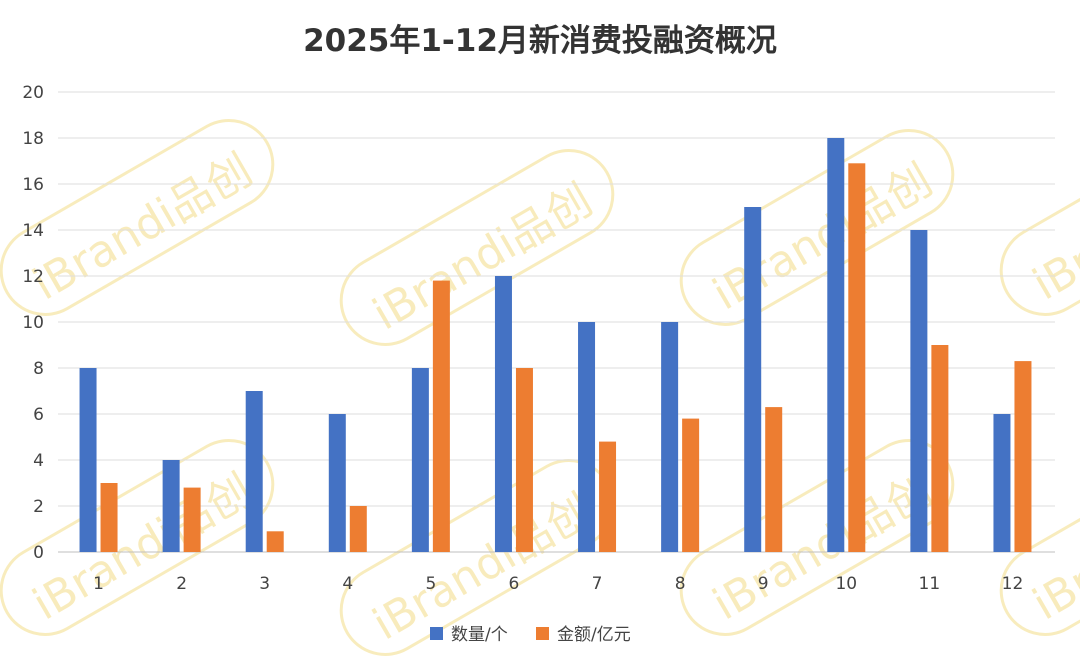  What do you see at coordinates (38, 369) in the screenshot?
I see `y-tick-label: 8` at bounding box center [38, 369].